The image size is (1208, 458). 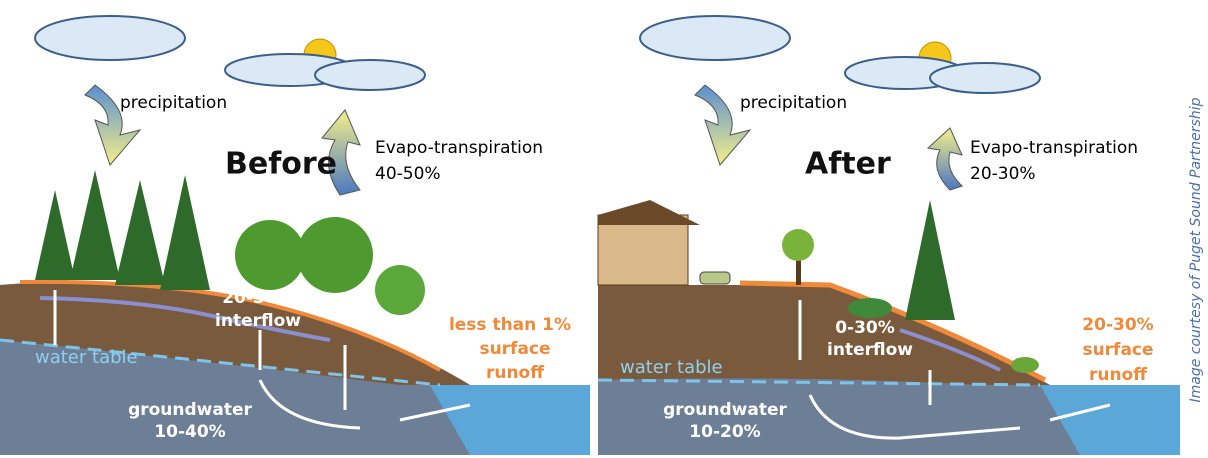 What do you see at coordinates (1003, 174) in the screenshot?
I see `evapotranspiration-percent: 20-30%` at bounding box center [1003, 174].